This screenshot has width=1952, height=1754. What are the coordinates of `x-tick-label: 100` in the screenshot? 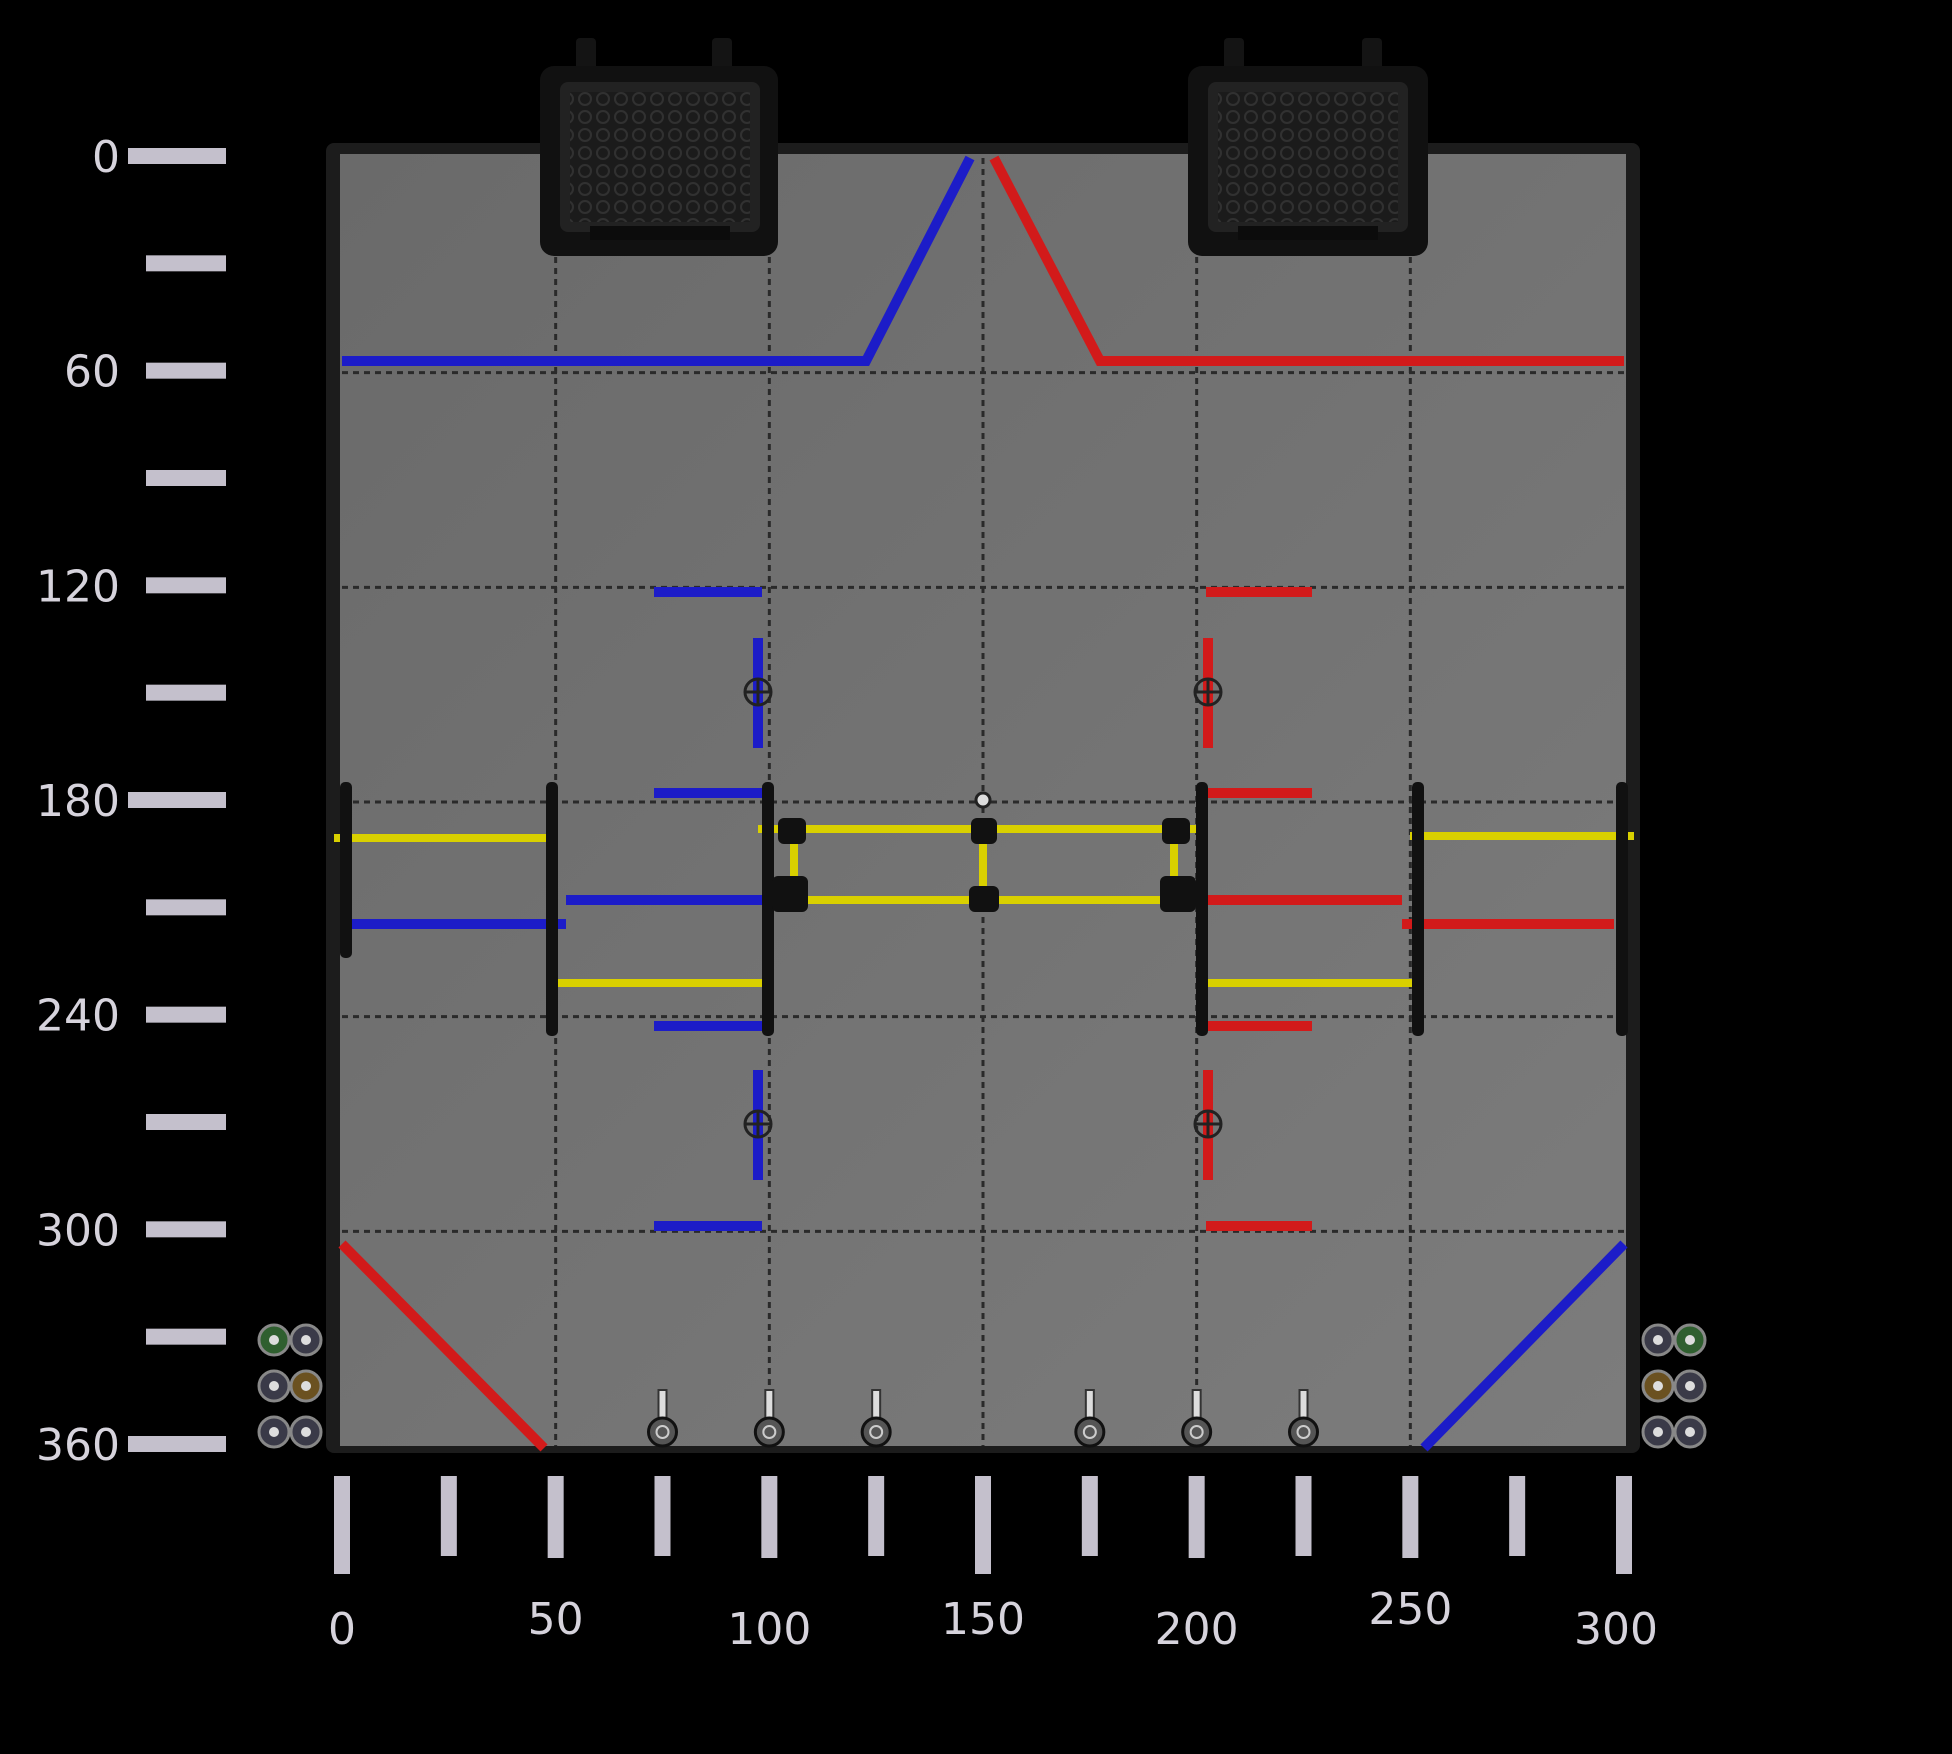 It's located at (769, 1629).